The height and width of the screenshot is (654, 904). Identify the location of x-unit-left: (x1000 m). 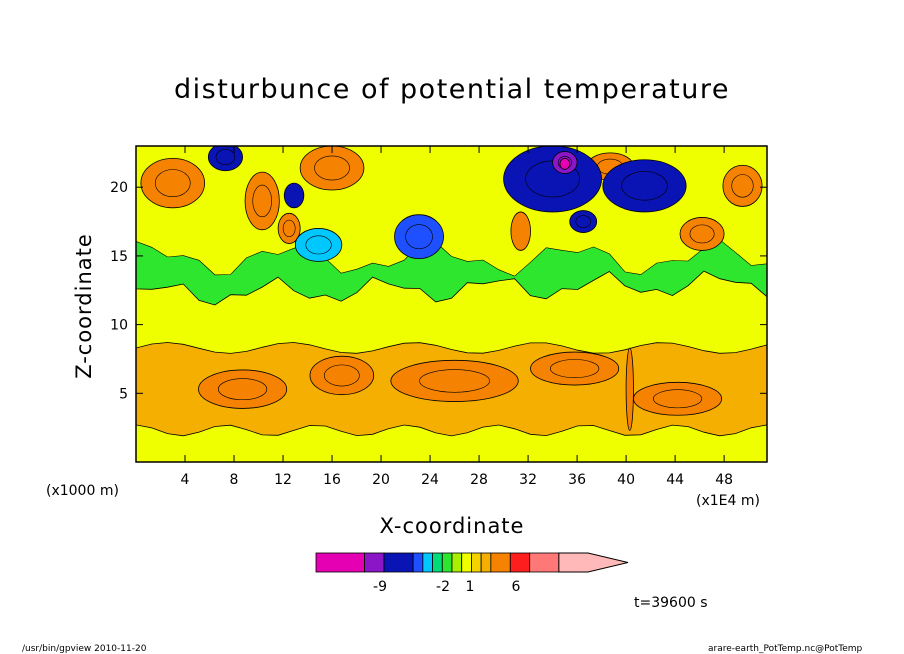
(82, 491).